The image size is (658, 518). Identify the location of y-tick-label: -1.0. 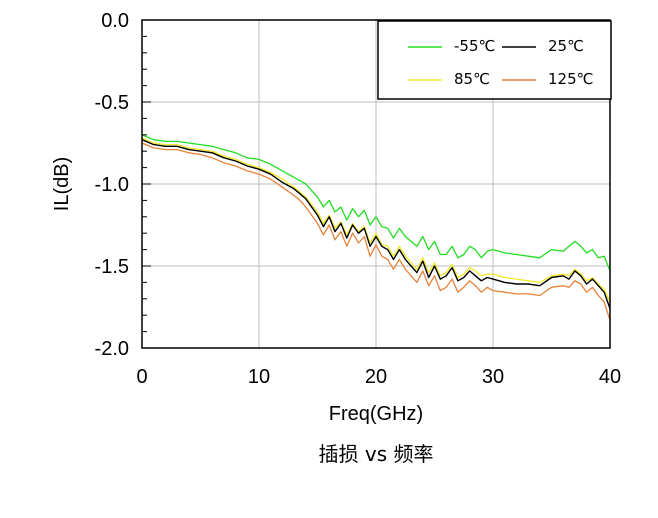
(112, 185).